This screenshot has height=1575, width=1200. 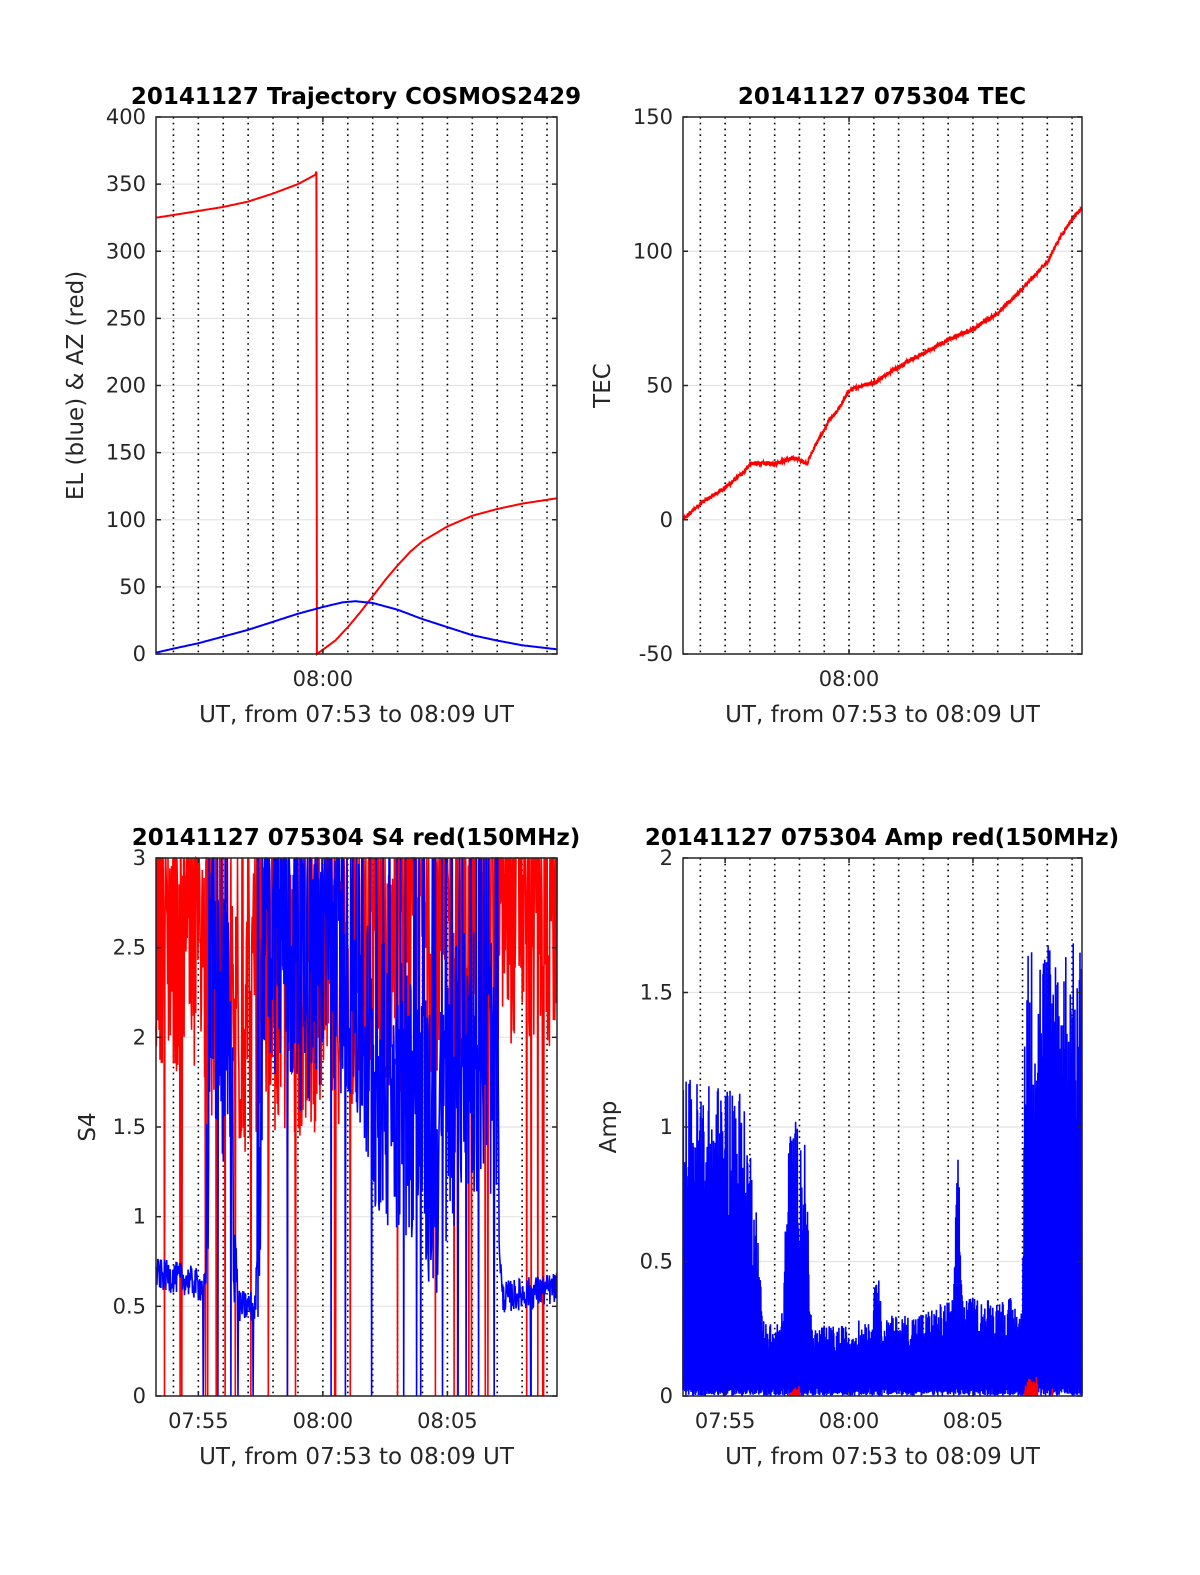 I want to click on y-tick-label: 250, so click(x=126, y=318).